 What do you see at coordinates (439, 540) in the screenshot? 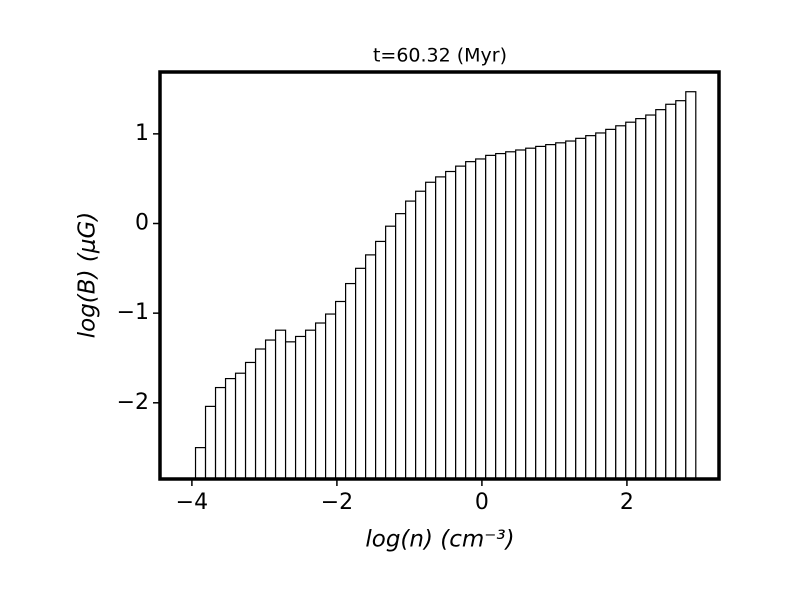
I see `x-axis-label: log(n) (cm⁻³)` at bounding box center [439, 540].